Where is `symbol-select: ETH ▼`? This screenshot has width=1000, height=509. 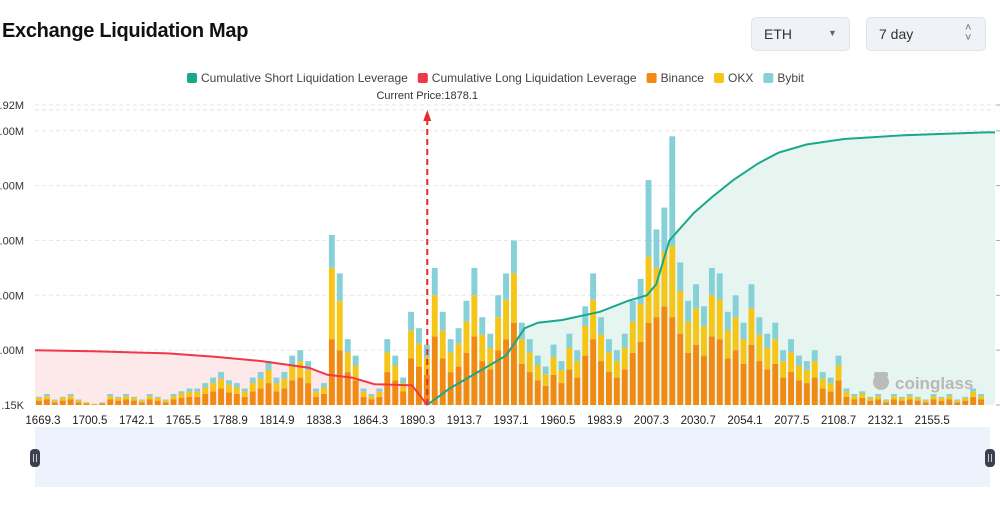 symbol-select: ETH ▼ is located at coordinates (800, 34).